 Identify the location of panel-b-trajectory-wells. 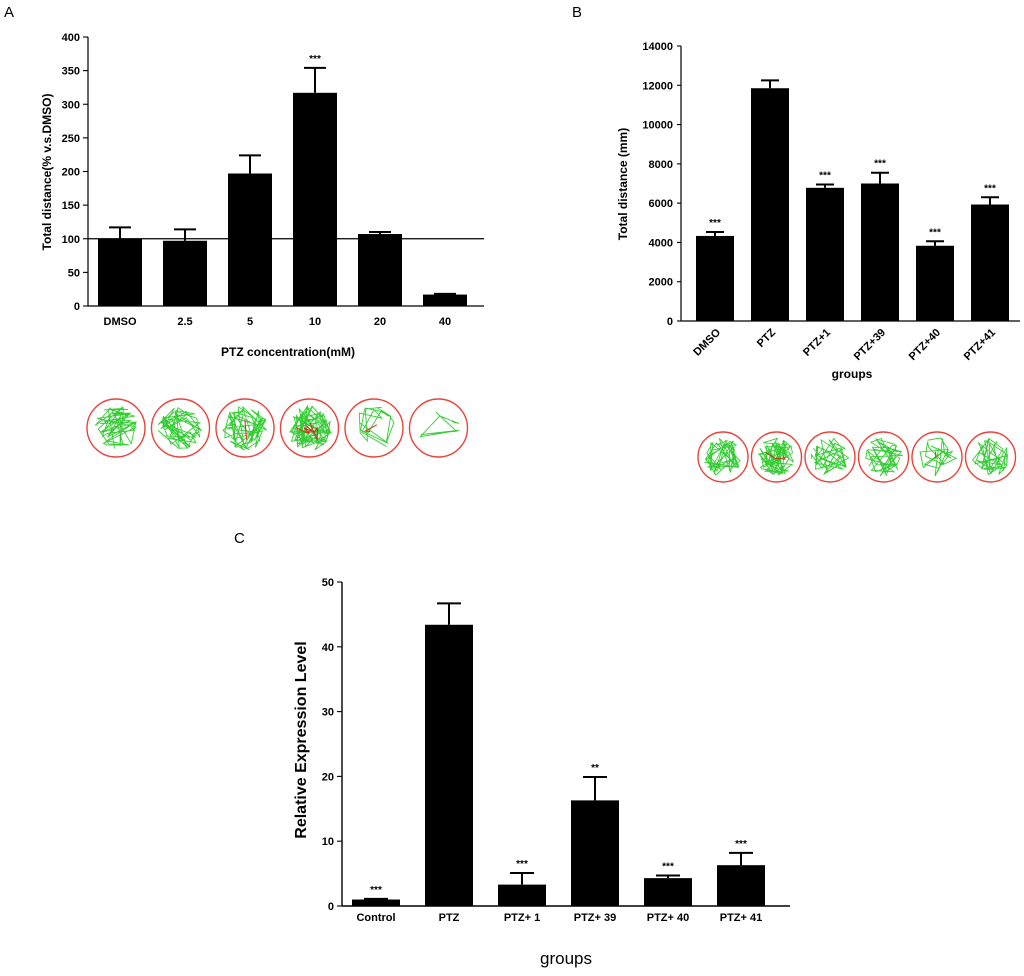
(857, 457).